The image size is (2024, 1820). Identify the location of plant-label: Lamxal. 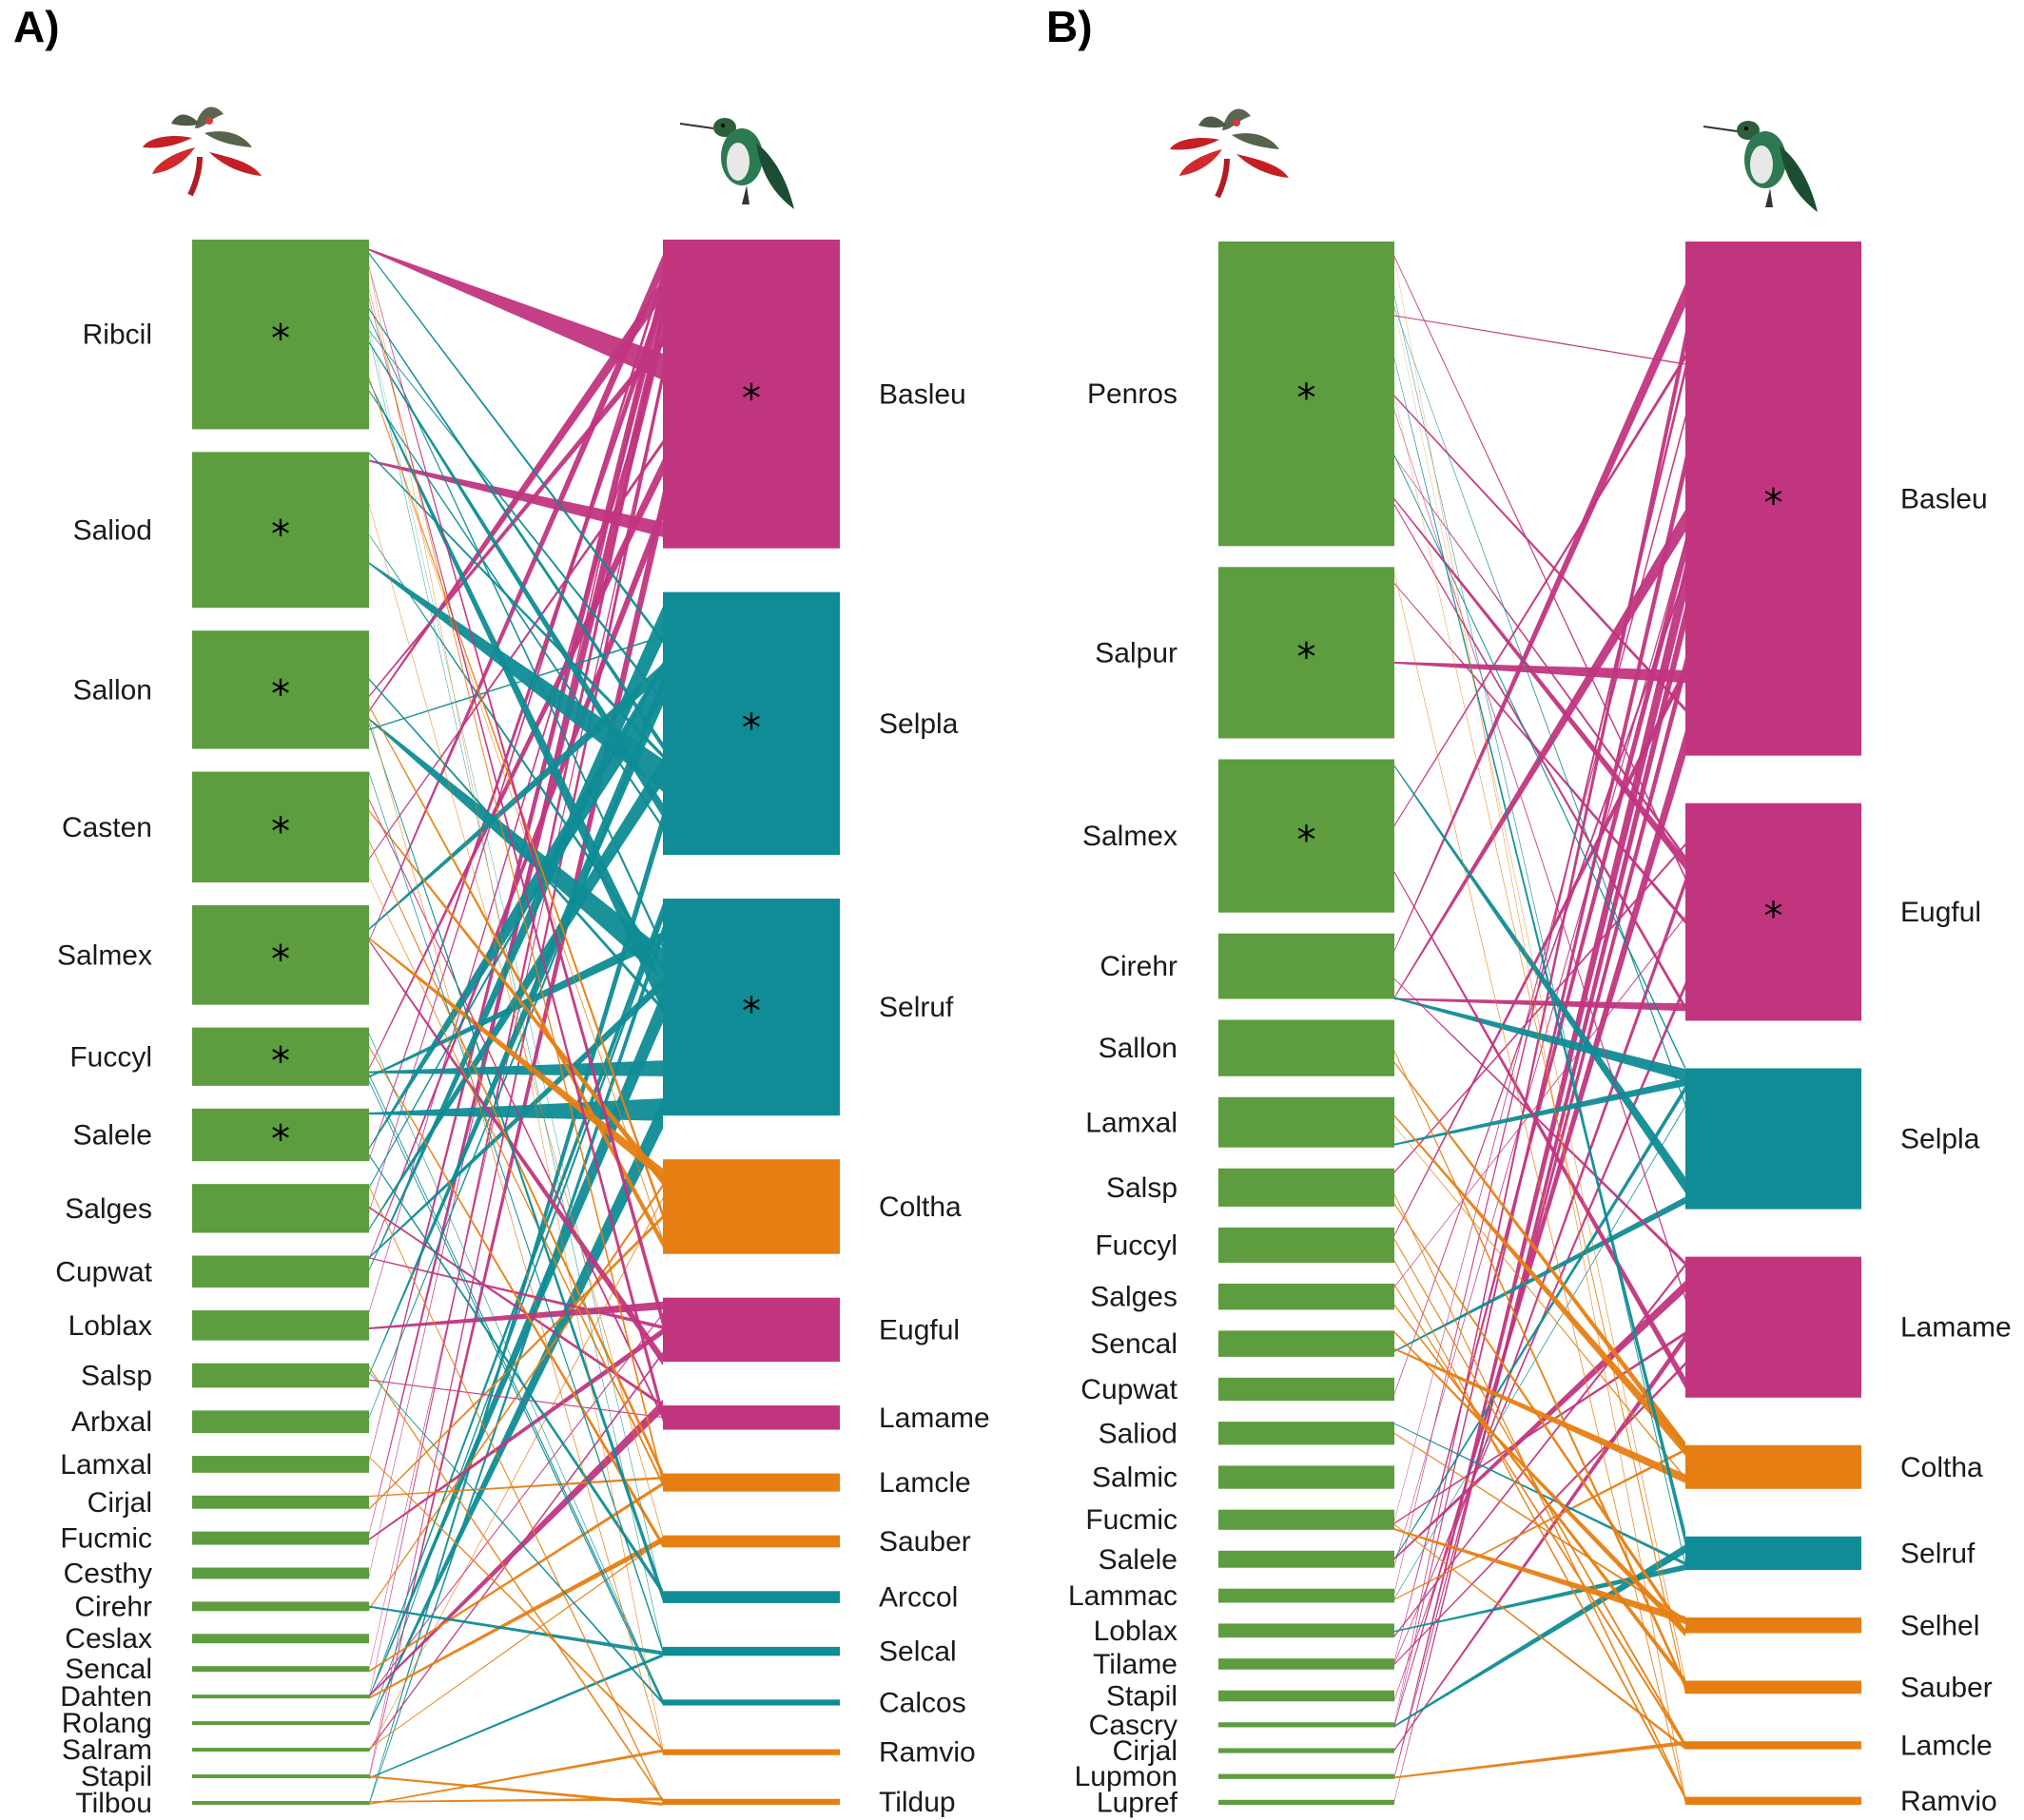
(106, 1465).